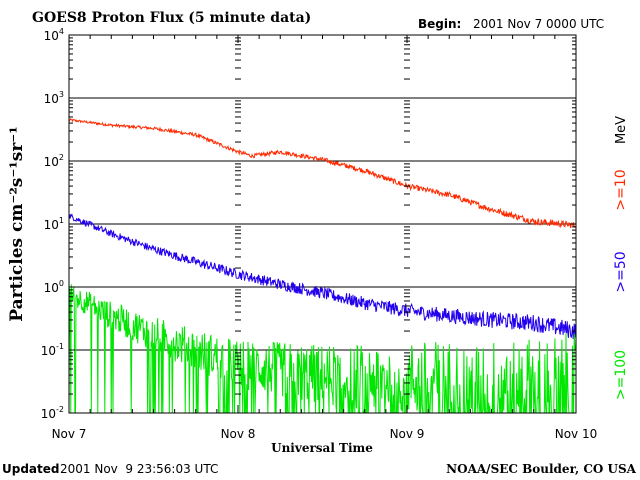 Image resolution: width=640 pixels, height=480 pixels. I want to click on y-tick-label: 10⁻¹, so click(52, 350).